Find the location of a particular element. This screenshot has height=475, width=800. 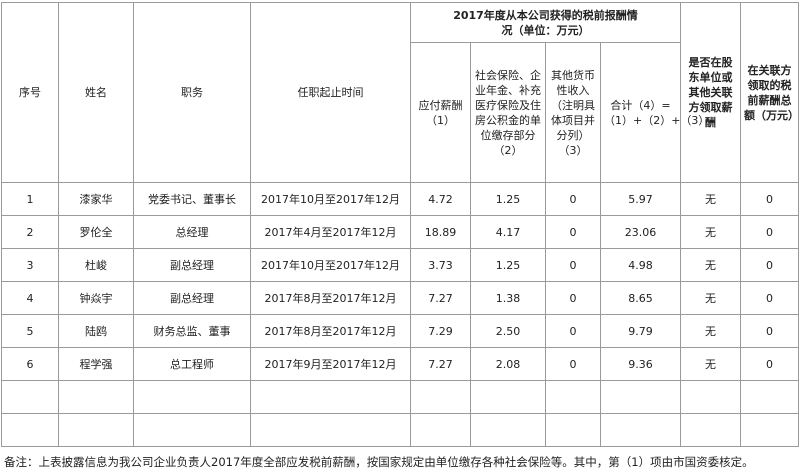

table-row: 2 罗伦全 总经理 2017年4月至2017年12月 18.89 4.17 0 23.06 无 0 is located at coordinates (400, 232).